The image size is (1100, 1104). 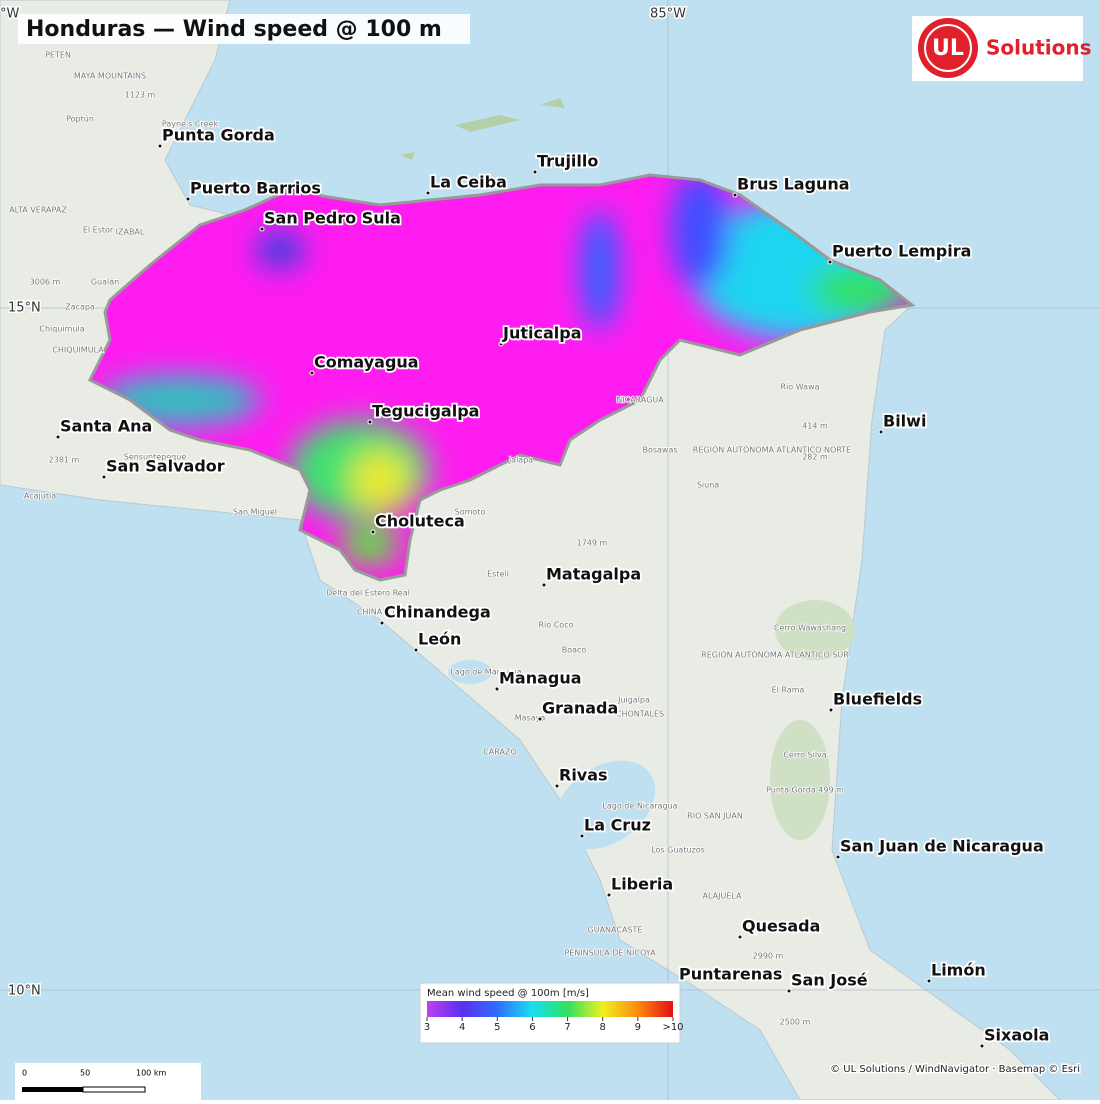 I want to click on basemap-label: Sensuntepeque, so click(x=155, y=457).